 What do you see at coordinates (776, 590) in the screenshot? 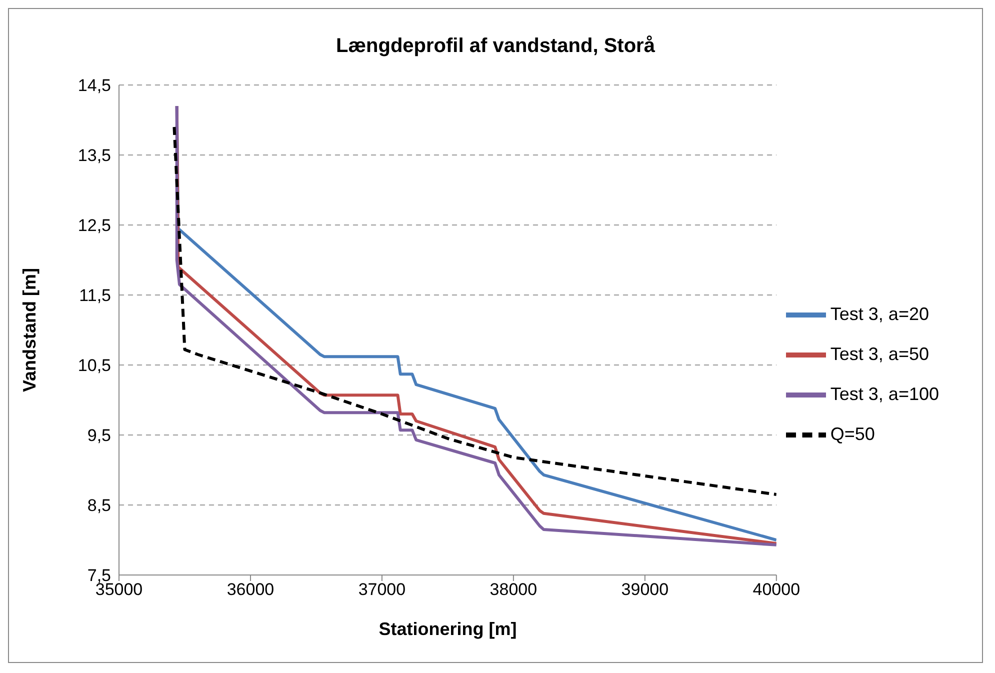
I see `x-tick-label: 40000` at bounding box center [776, 590].